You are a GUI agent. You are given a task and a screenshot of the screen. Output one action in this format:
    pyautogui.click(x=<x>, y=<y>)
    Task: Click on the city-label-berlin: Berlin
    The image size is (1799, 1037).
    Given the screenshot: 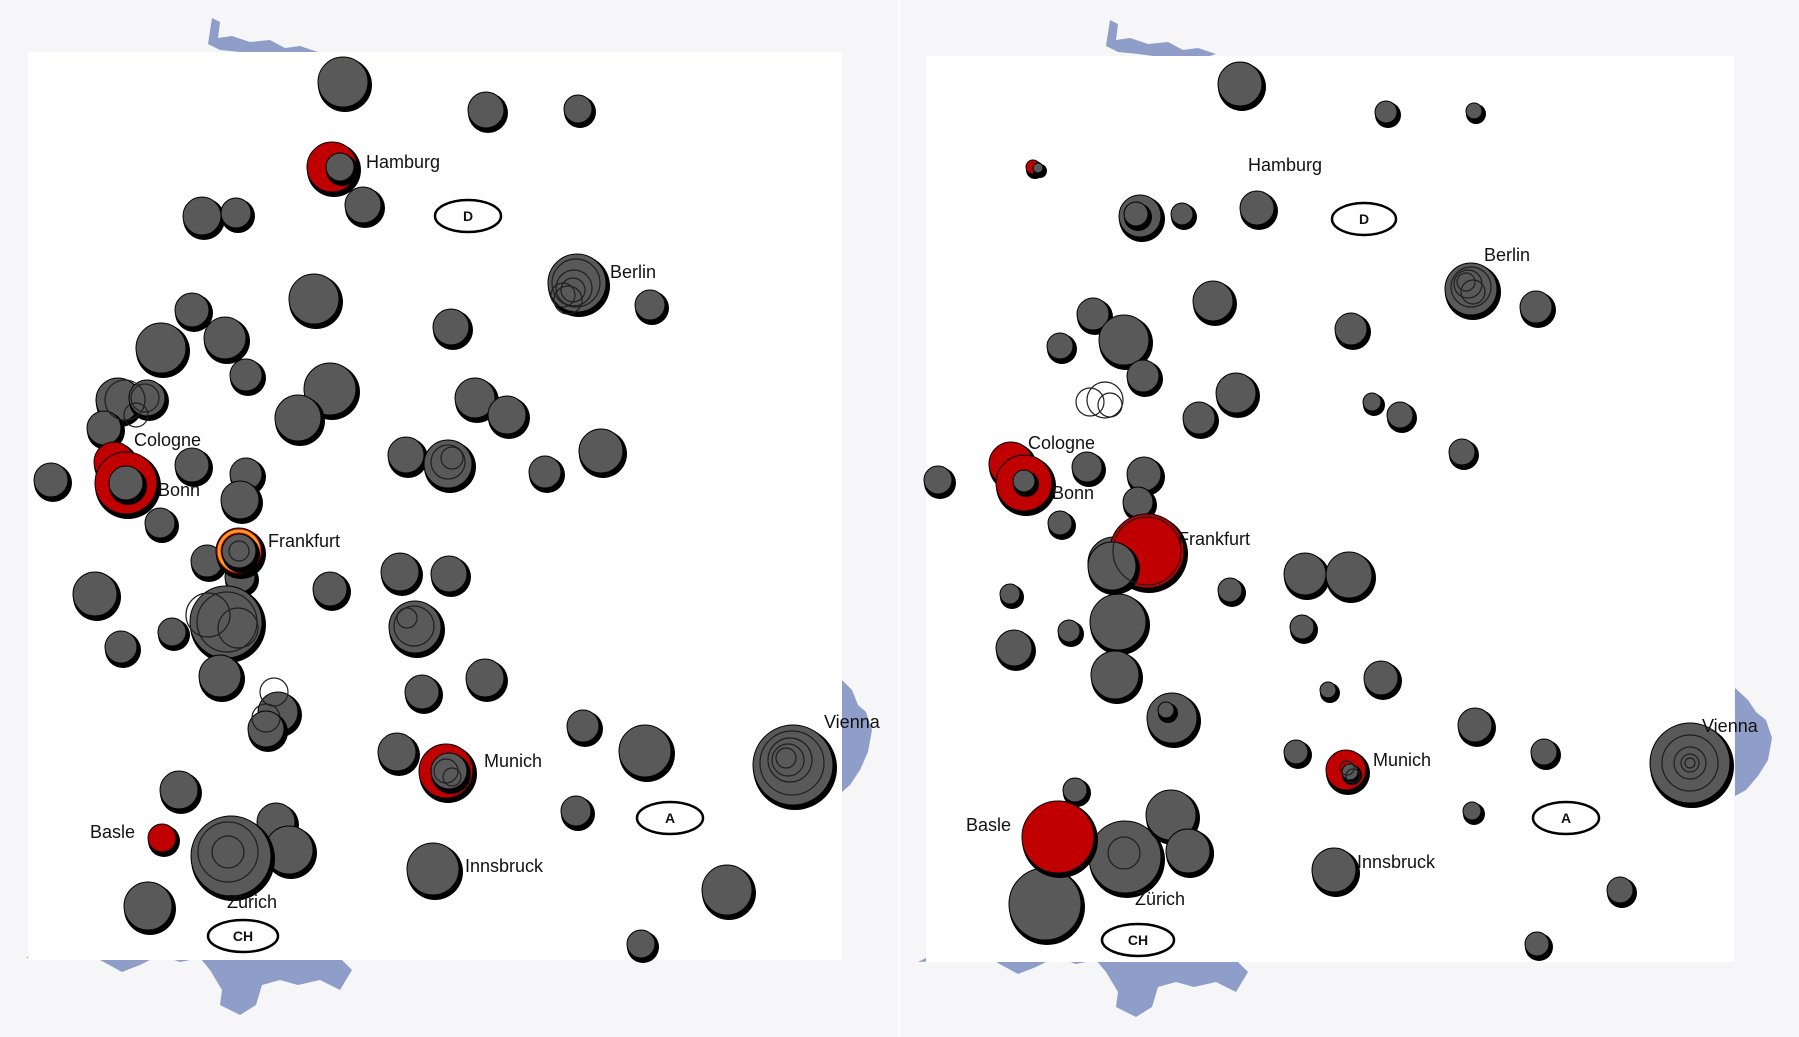 What is the action you would take?
    pyautogui.click(x=1507, y=255)
    